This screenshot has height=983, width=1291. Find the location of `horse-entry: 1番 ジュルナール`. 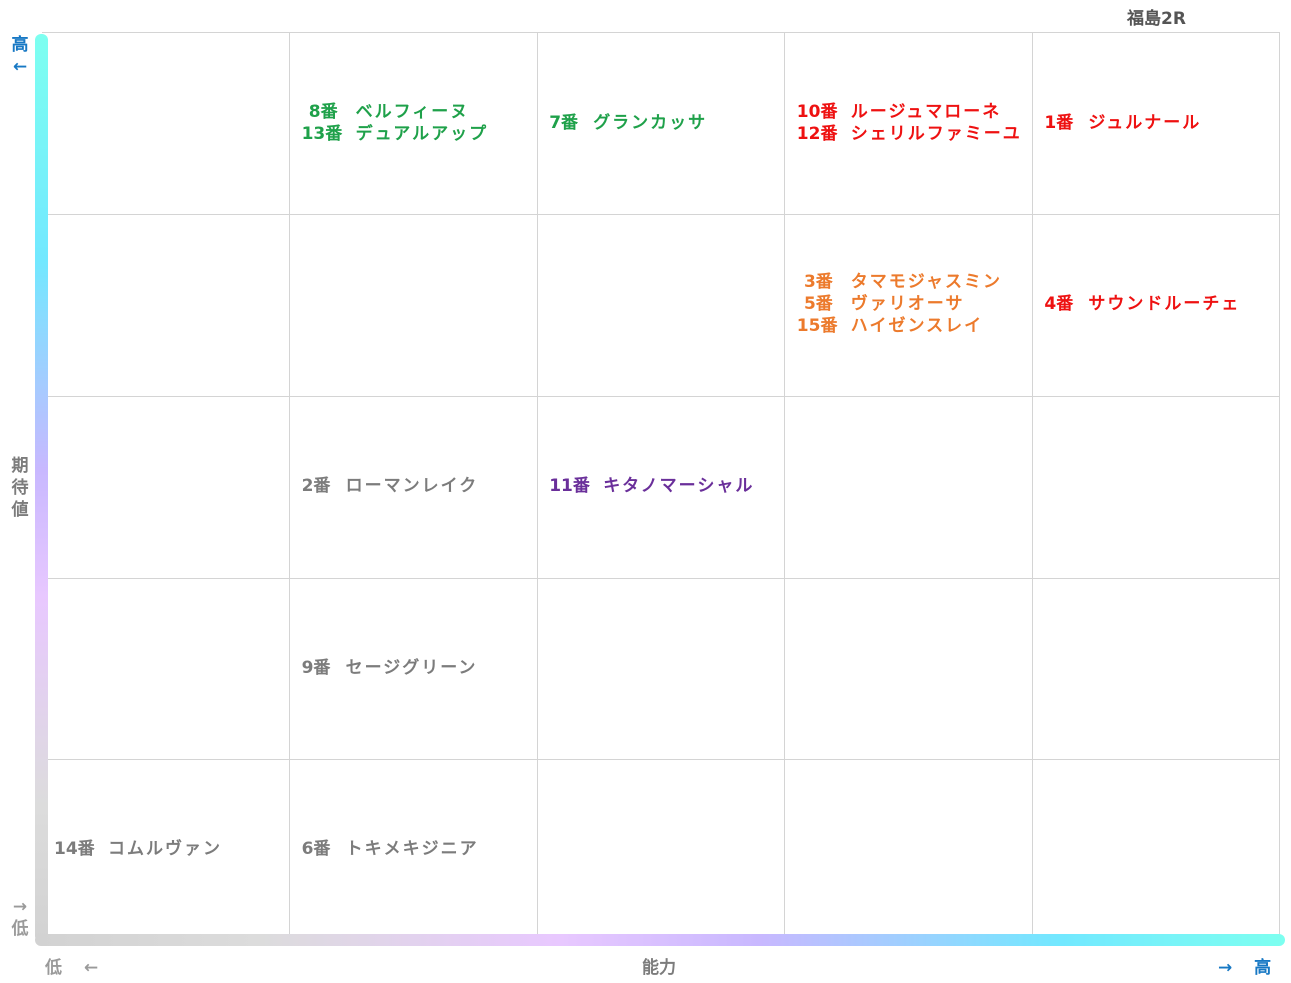

horse-entry: 1番 ジュルナール is located at coordinates (1122, 123).